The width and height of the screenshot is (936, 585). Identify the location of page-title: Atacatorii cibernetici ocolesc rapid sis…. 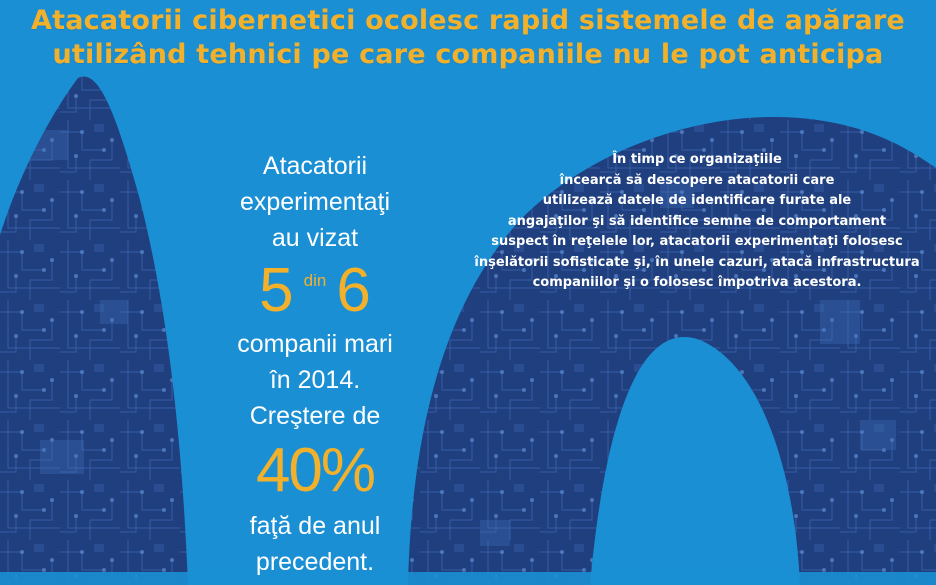
(468, 38).